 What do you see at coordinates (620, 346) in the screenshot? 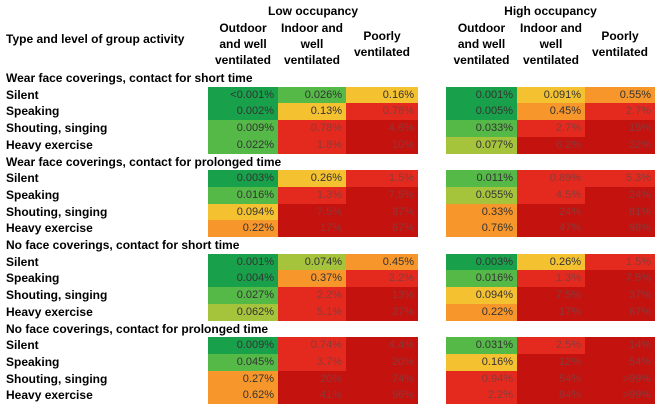
I see `risk-cell: 14%` at bounding box center [620, 346].